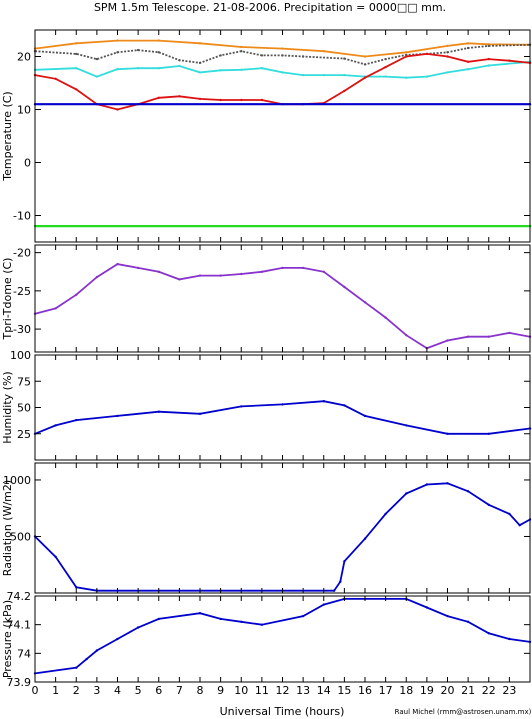 This screenshot has width=532, height=719. What do you see at coordinates (7, 639) in the screenshot?
I see `y-axis-label-5: Pressure (kPa)` at bounding box center [7, 639].